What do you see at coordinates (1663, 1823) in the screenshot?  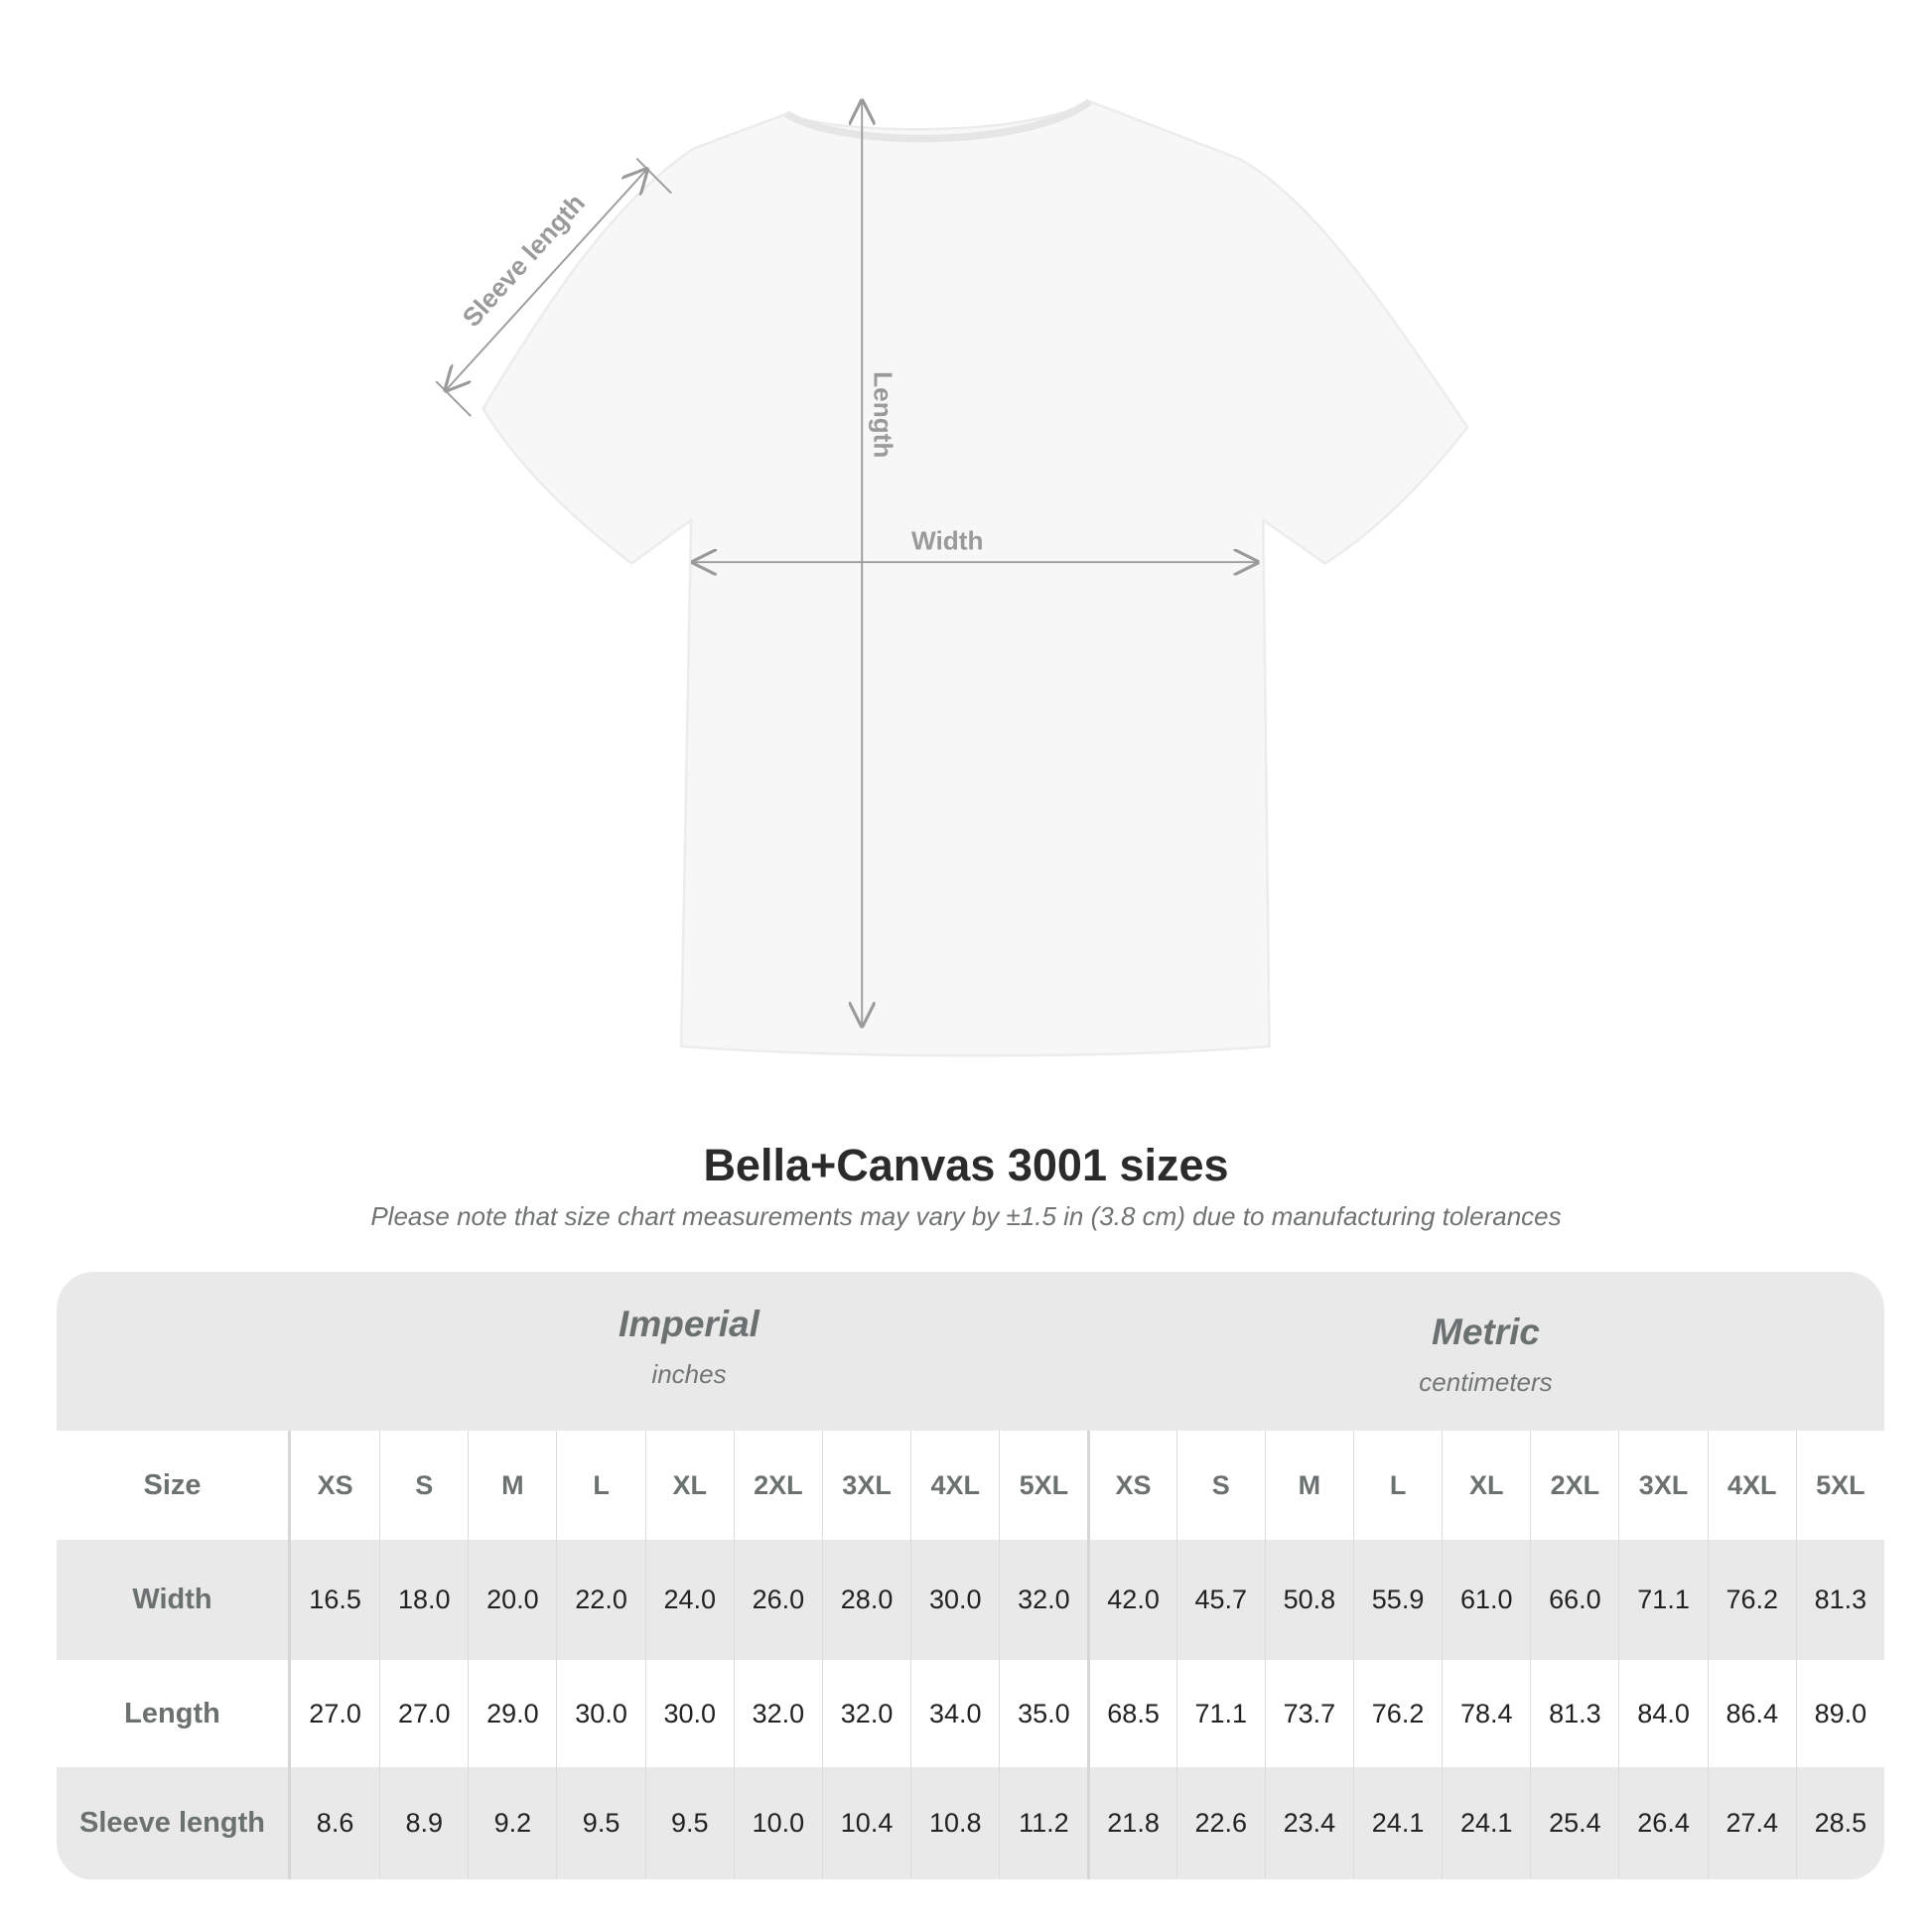 I see `value-cell: 26.4` at bounding box center [1663, 1823].